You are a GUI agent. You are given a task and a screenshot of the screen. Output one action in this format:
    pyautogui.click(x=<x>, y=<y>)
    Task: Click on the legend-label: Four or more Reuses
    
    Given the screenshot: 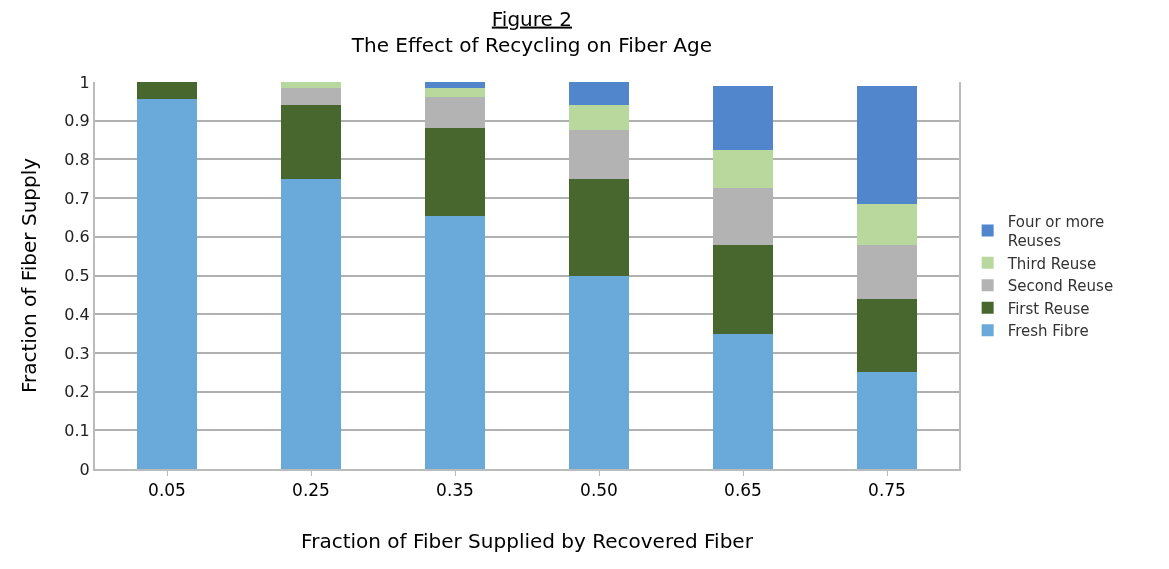 What is the action you would take?
    pyautogui.click(x=1056, y=231)
    